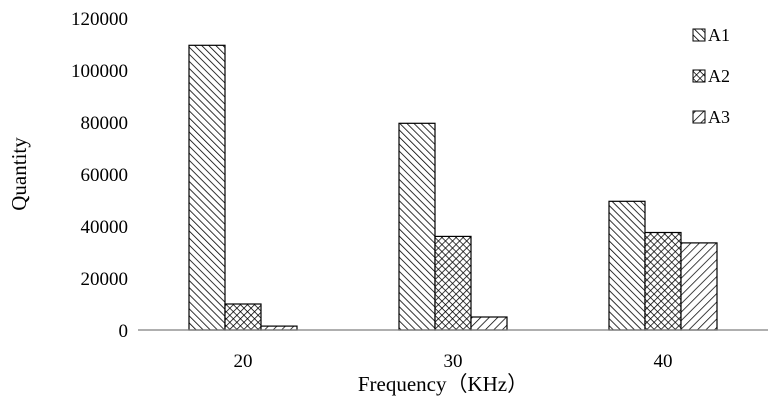 This screenshot has width=779, height=405. Describe the element at coordinates (124, 331) in the screenshot. I see `y-tick-label: 0` at that location.